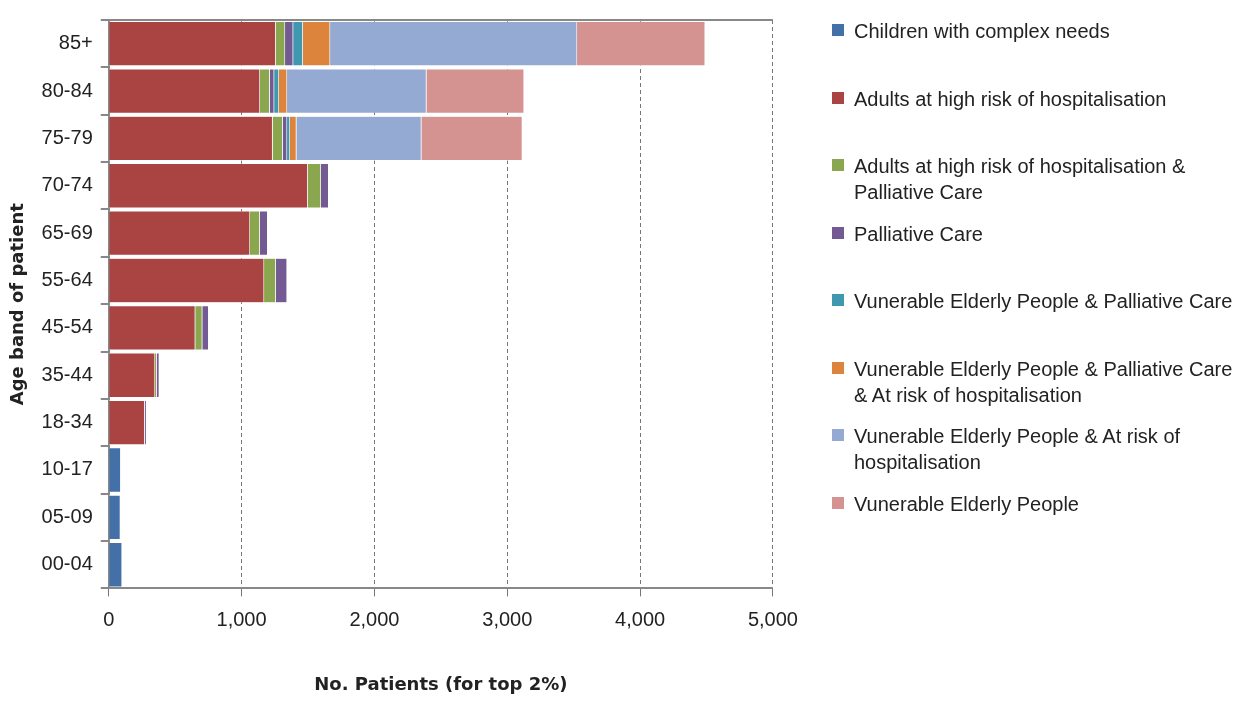  What do you see at coordinates (918, 234) in the screenshot?
I see `legend-label: Palliative Care` at bounding box center [918, 234].